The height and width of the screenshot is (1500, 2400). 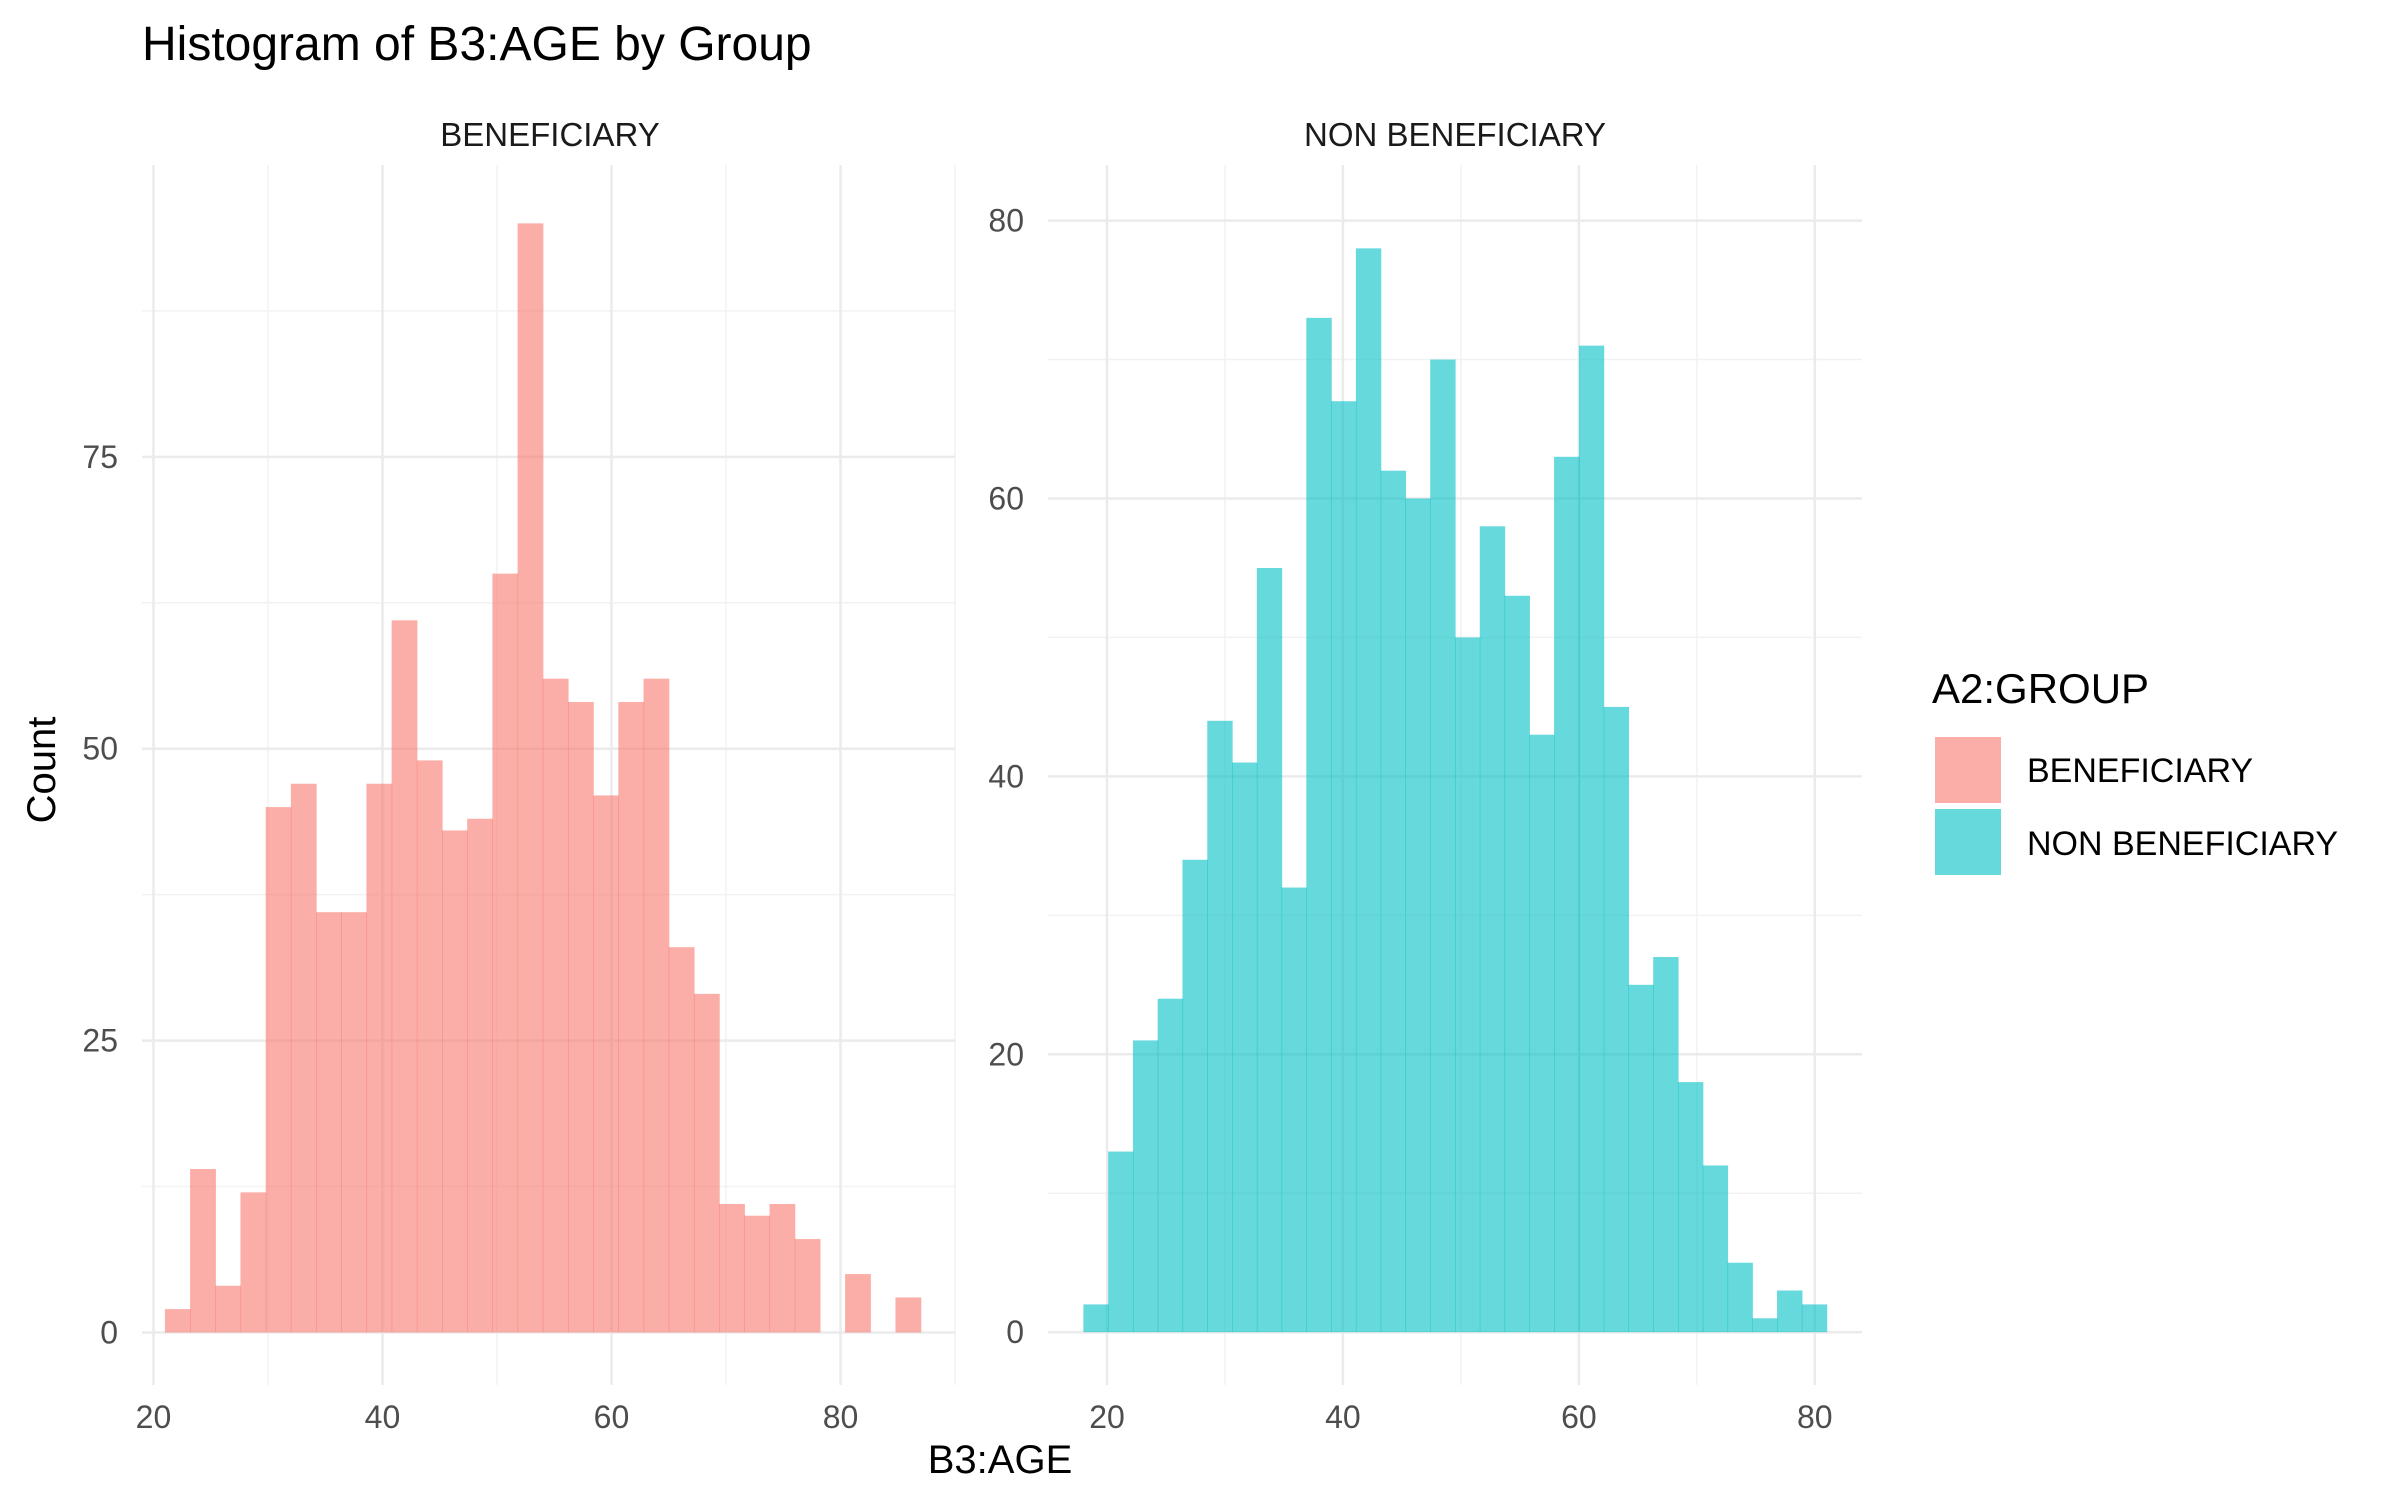 I want to click on legend-label-beneficiary: BENEFICIARY, so click(x=2140, y=771).